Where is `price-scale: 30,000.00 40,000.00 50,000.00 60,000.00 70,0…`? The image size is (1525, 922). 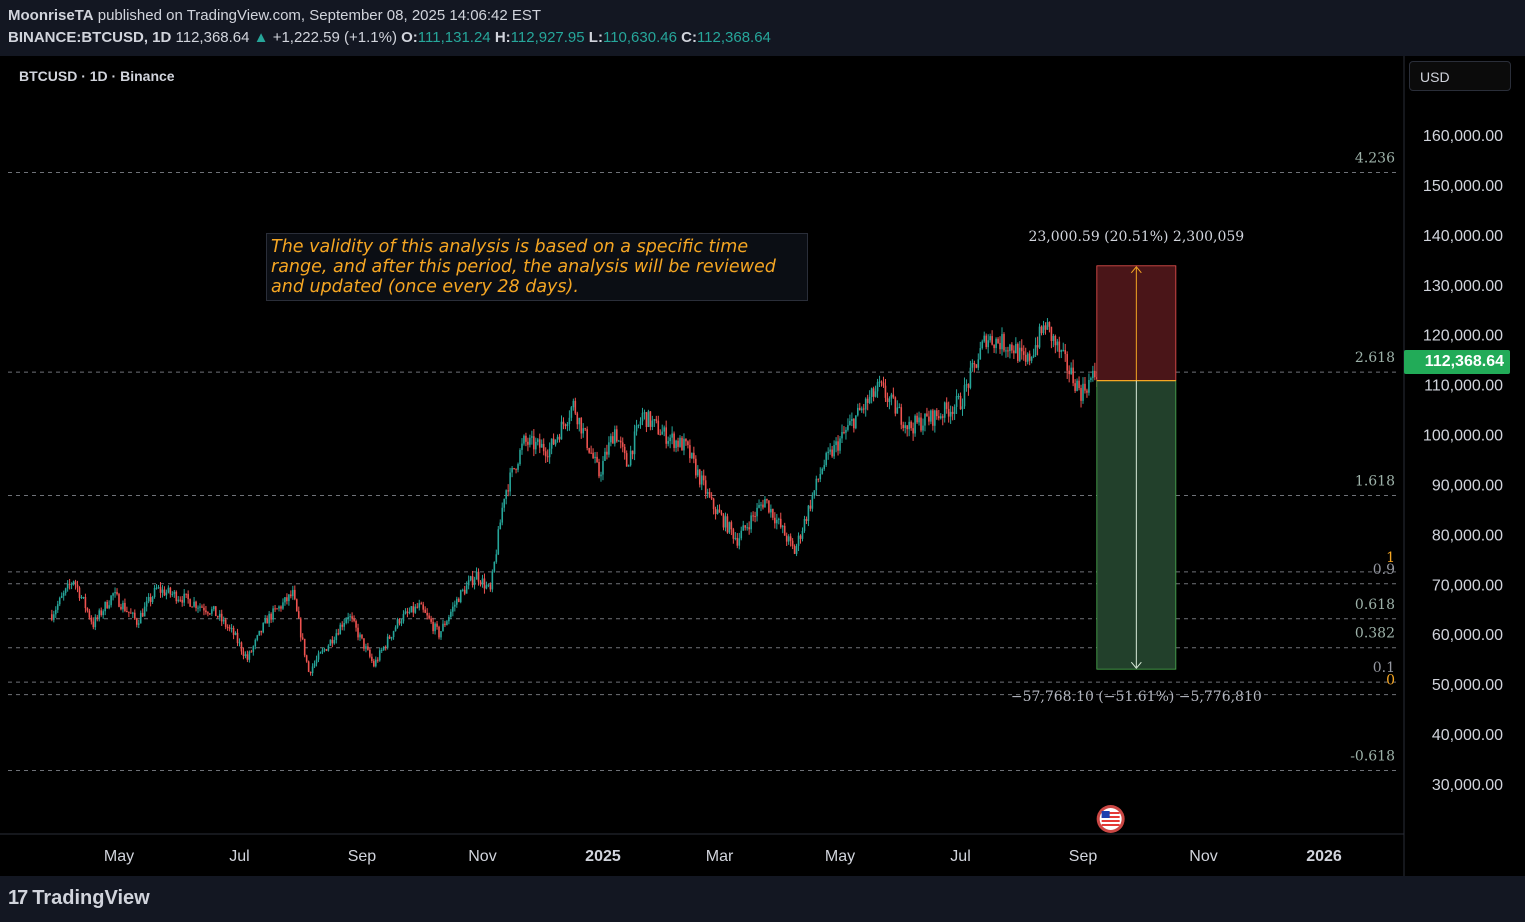 price-scale: 30,000.00 40,000.00 50,000.00 60,000.00 70,0… is located at coordinates (1463, 461).